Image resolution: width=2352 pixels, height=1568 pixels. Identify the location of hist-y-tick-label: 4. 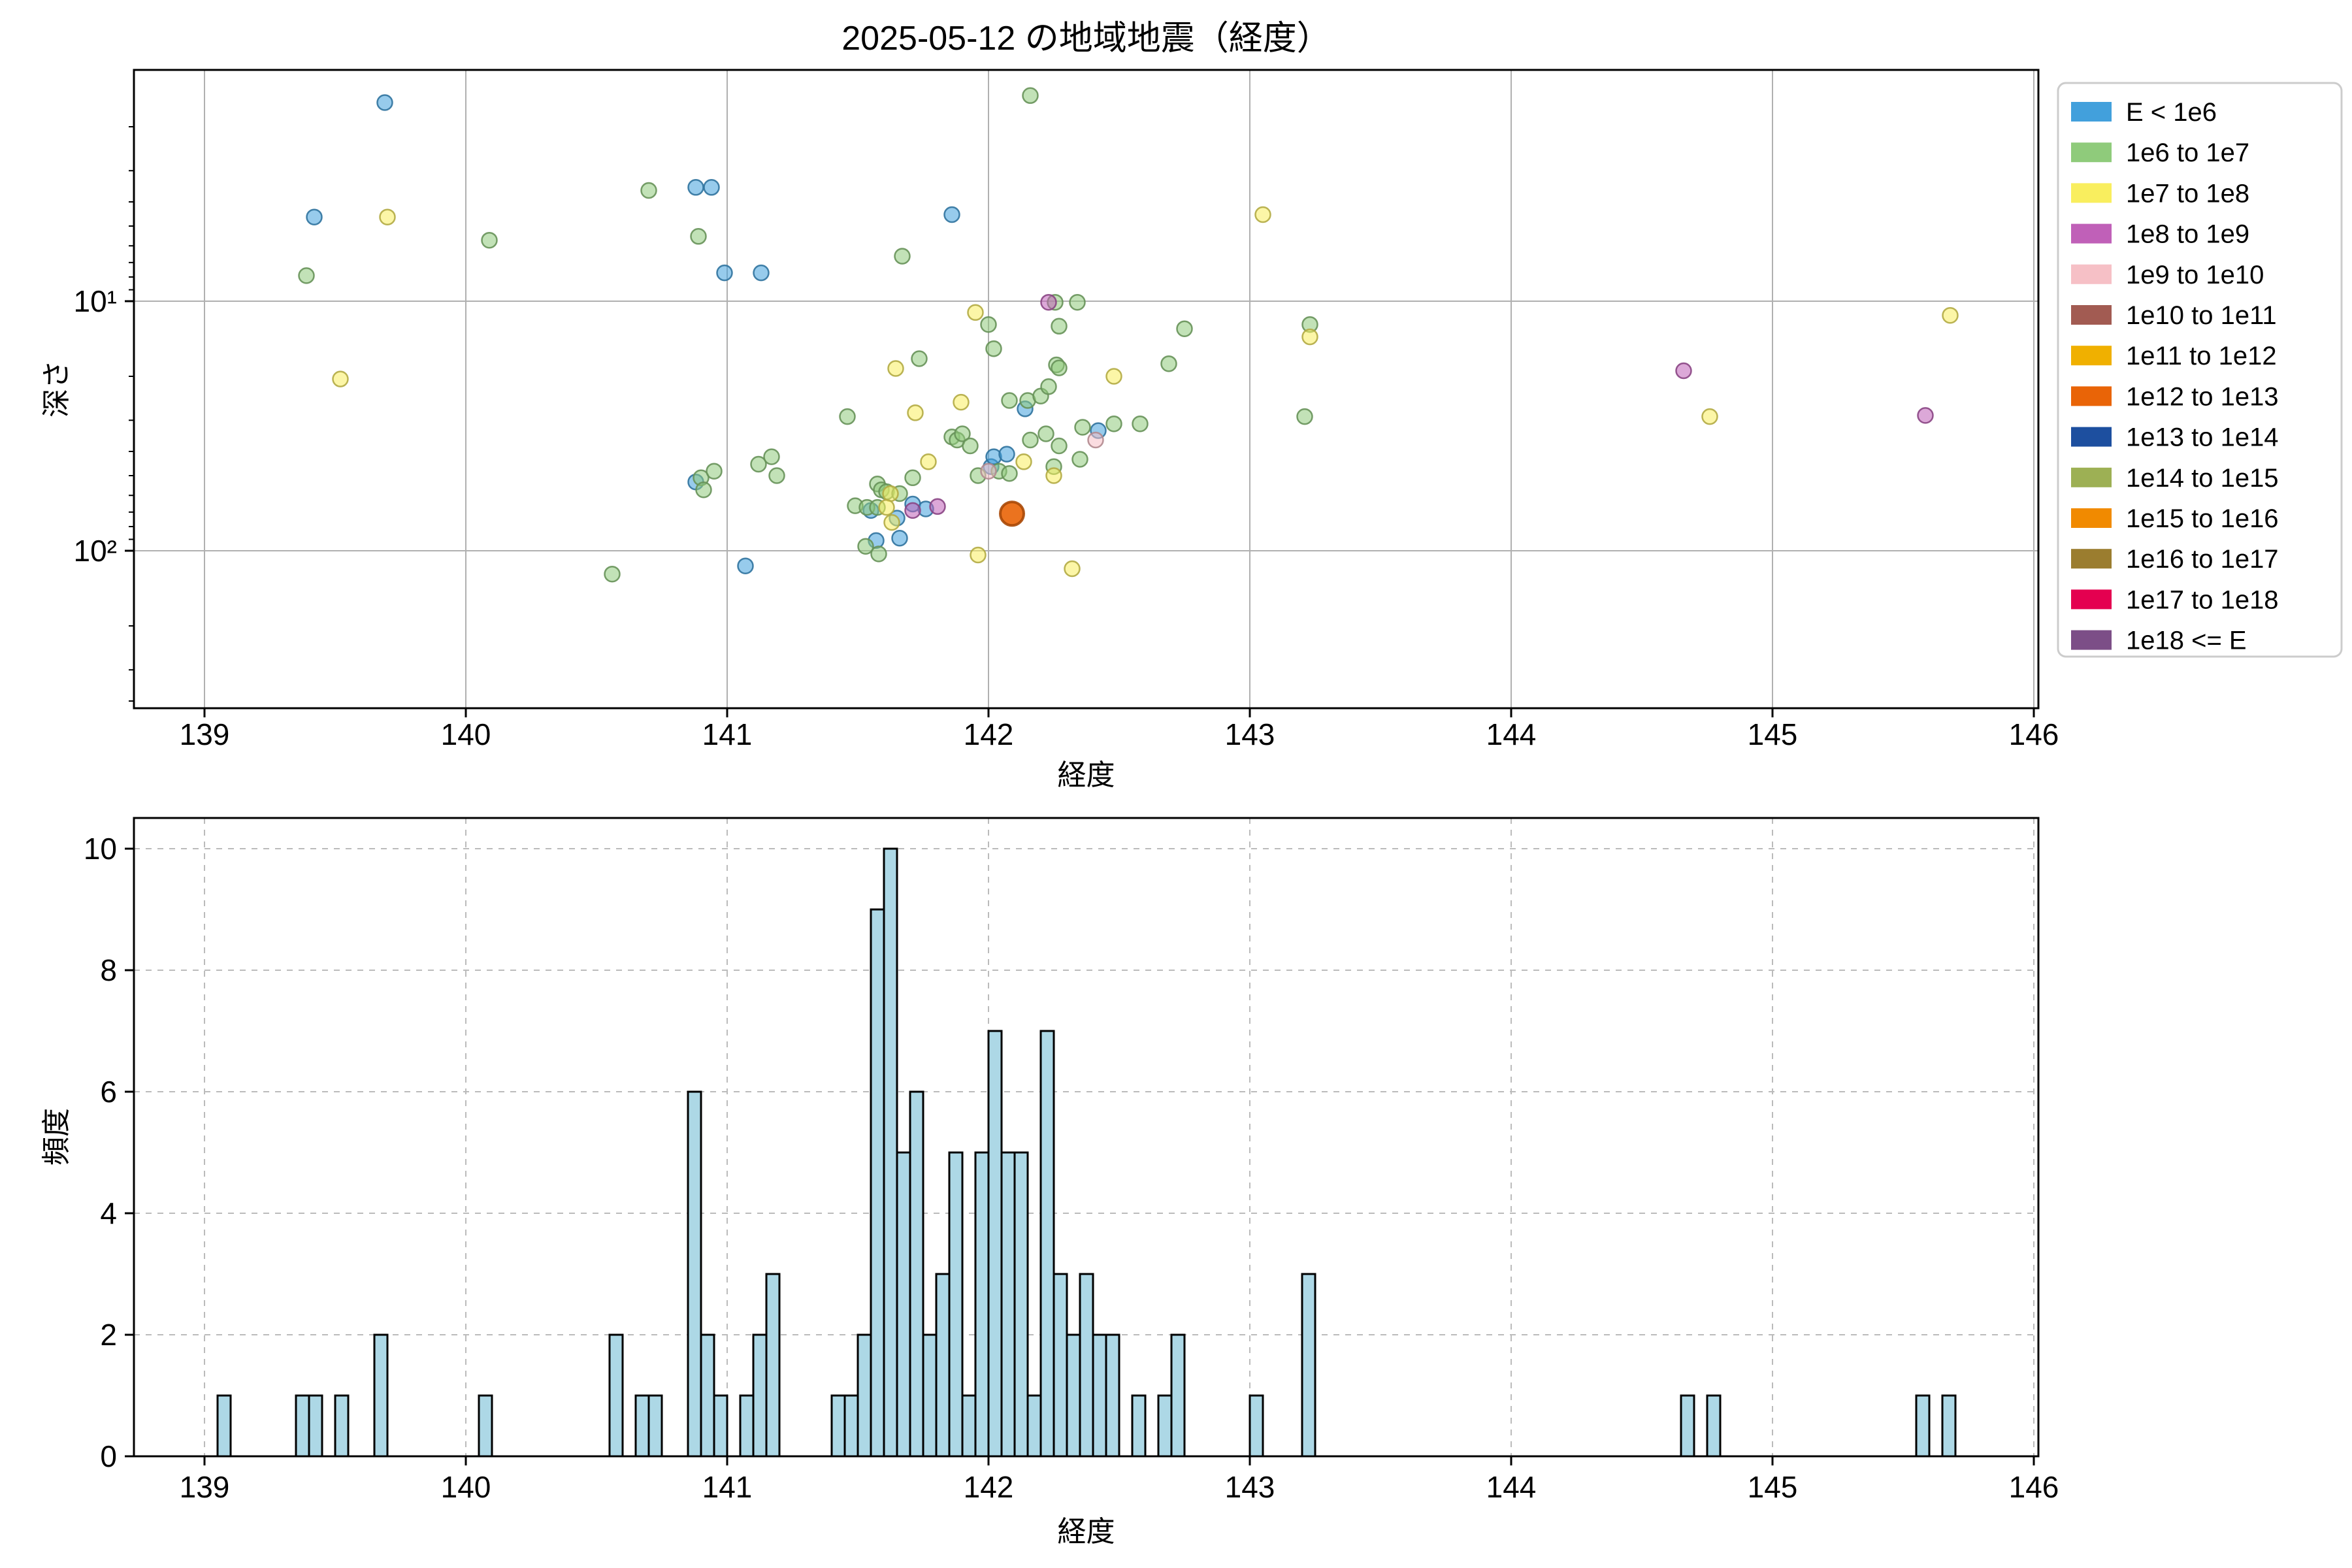
(108, 1213).